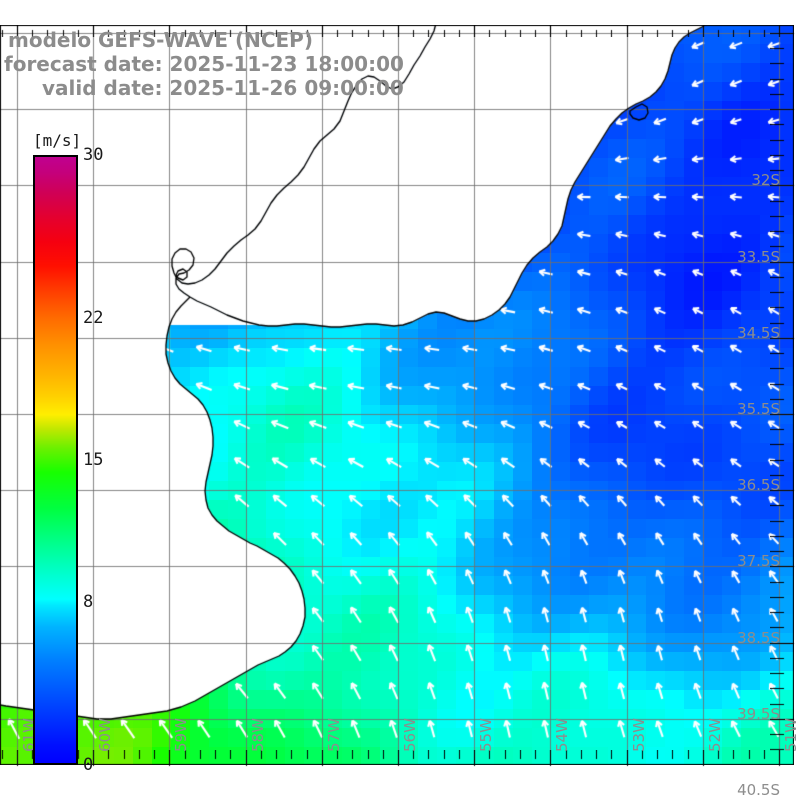  Describe the element at coordinates (410, 735) in the screenshot. I see `lon-tick-label: 56W` at that location.